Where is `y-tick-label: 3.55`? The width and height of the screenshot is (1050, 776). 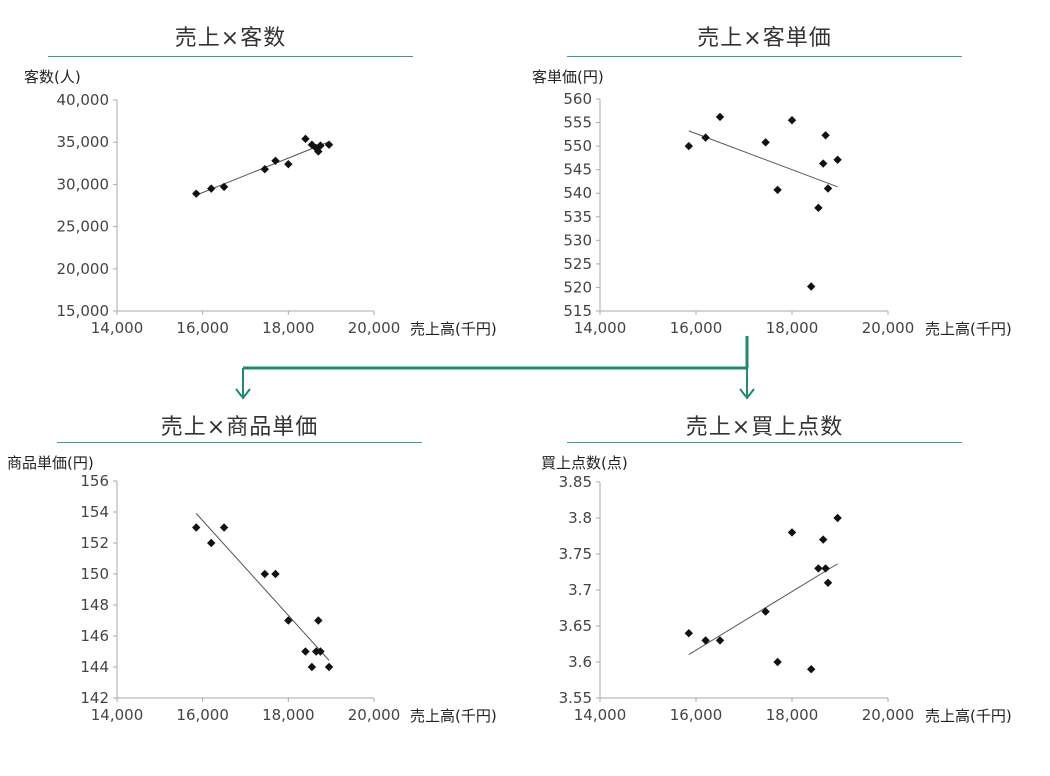
y-tick-label: 3.55 is located at coordinates (575, 698).